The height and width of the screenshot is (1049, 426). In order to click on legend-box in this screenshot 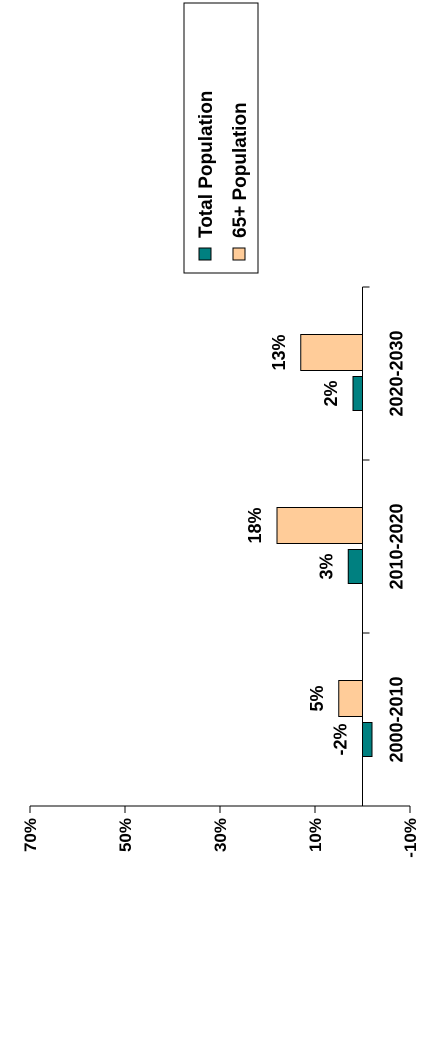, I will do `click(221, 138)`.